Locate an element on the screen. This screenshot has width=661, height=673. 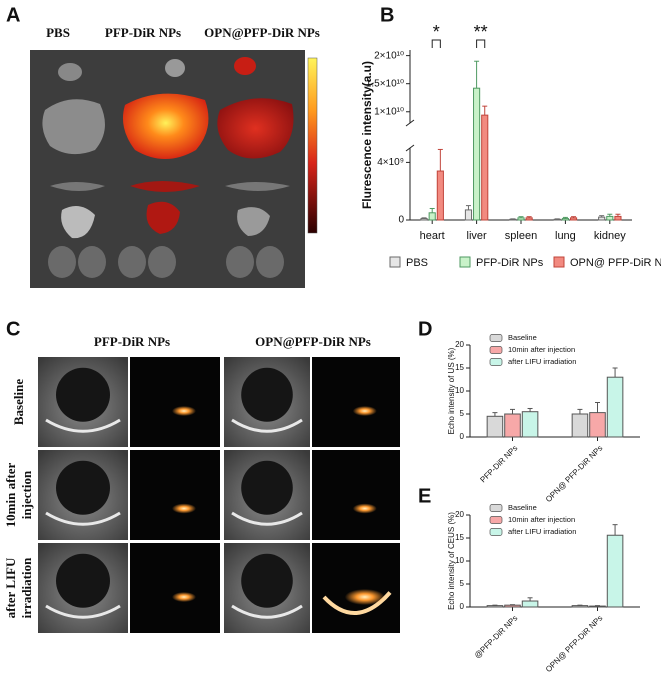
legend-label: OPN@ PFP-DiR NPs is located at coordinates (615, 263).